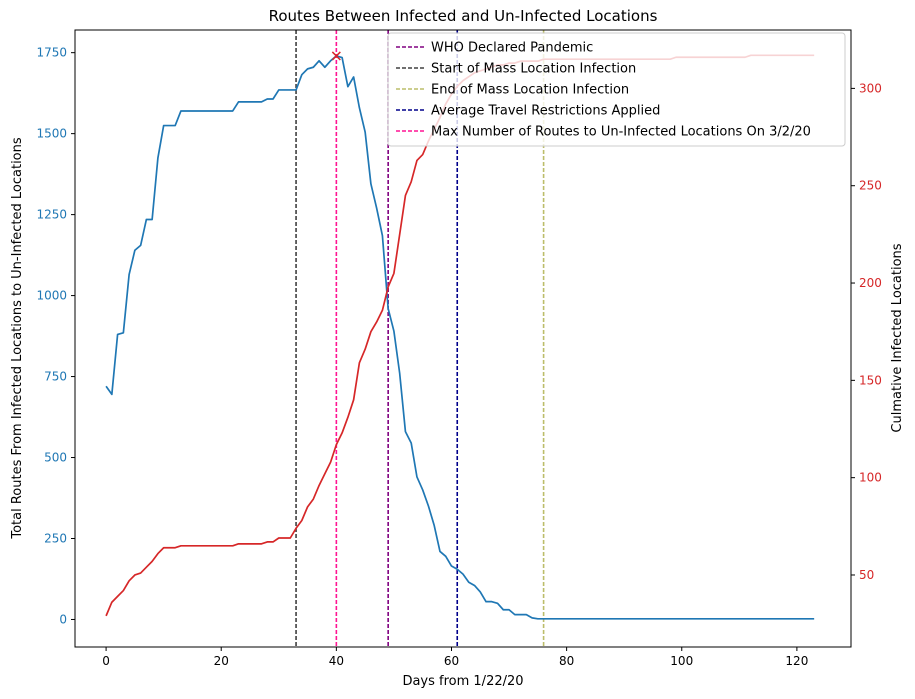  What do you see at coordinates (512, 48) in the screenshot?
I see `legend-label: WHO Declared Pandemic` at bounding box center [512, 48].